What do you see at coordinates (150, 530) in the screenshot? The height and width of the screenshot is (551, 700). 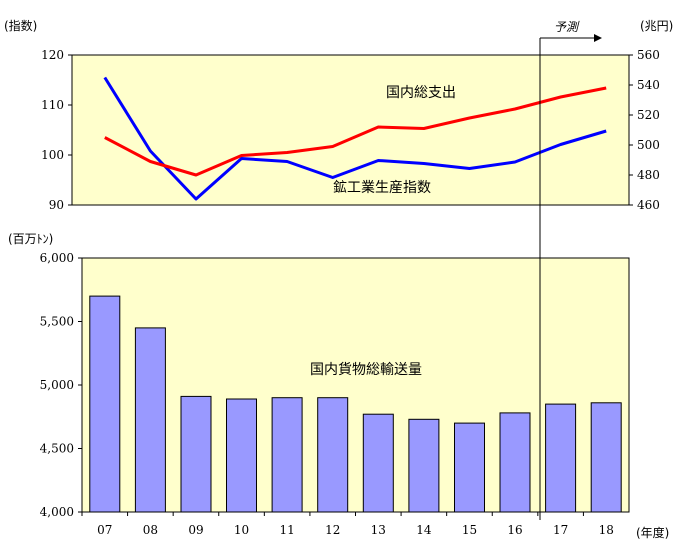 I see `x-axis-tick-label: 08` at bounding box center [150, 530].